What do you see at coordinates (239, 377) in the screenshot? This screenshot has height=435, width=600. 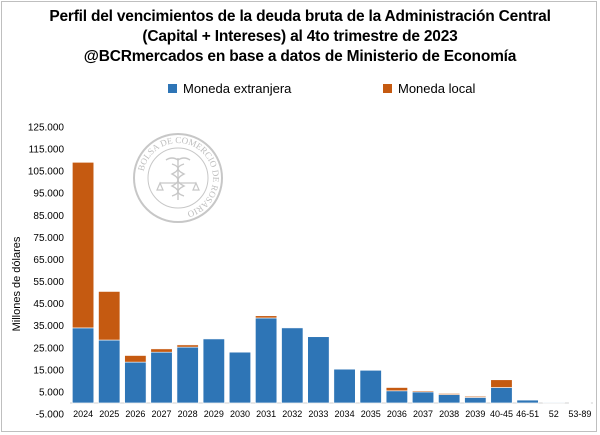 I see `bar-moneda-extranjera-2030` at bounding box center [239, 377].